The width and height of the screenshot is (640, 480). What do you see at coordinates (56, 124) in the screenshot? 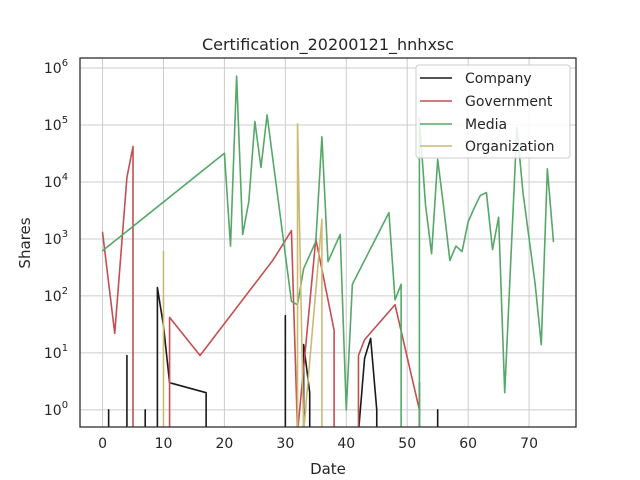
I see `y-tick-label: 10⁵` at bounding box center [56, 124].